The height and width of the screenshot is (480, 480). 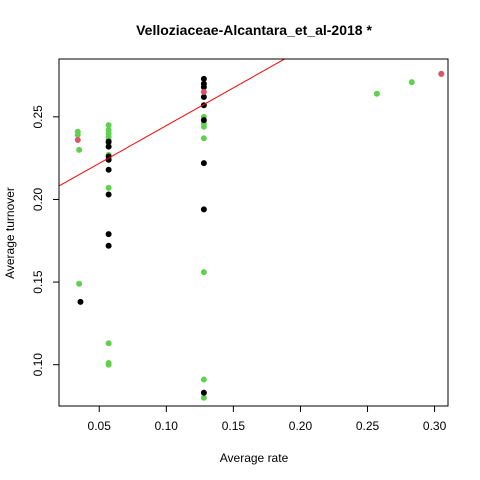 What do you see at coordinates (301, 426) in the screenshot?
I see `x-tick-label: 0.20` at bounding box center [301, 426].